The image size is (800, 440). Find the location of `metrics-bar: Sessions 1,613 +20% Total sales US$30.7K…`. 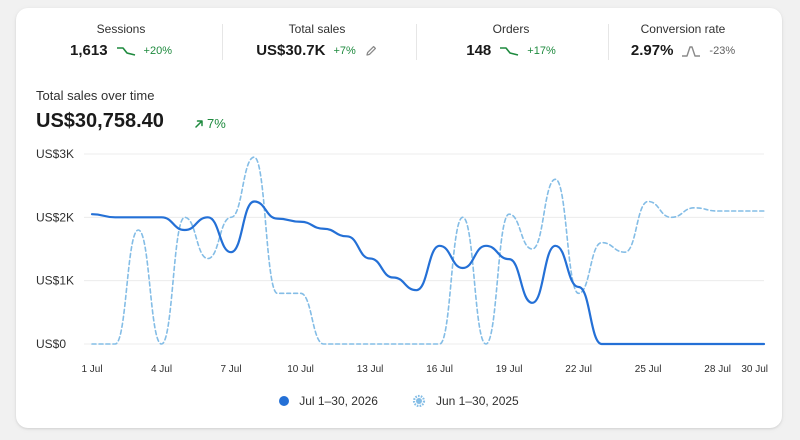

metrics-bar: Sessions 1,613 +20% Total sales US$30.7K… is located at coordinates (399, 36).